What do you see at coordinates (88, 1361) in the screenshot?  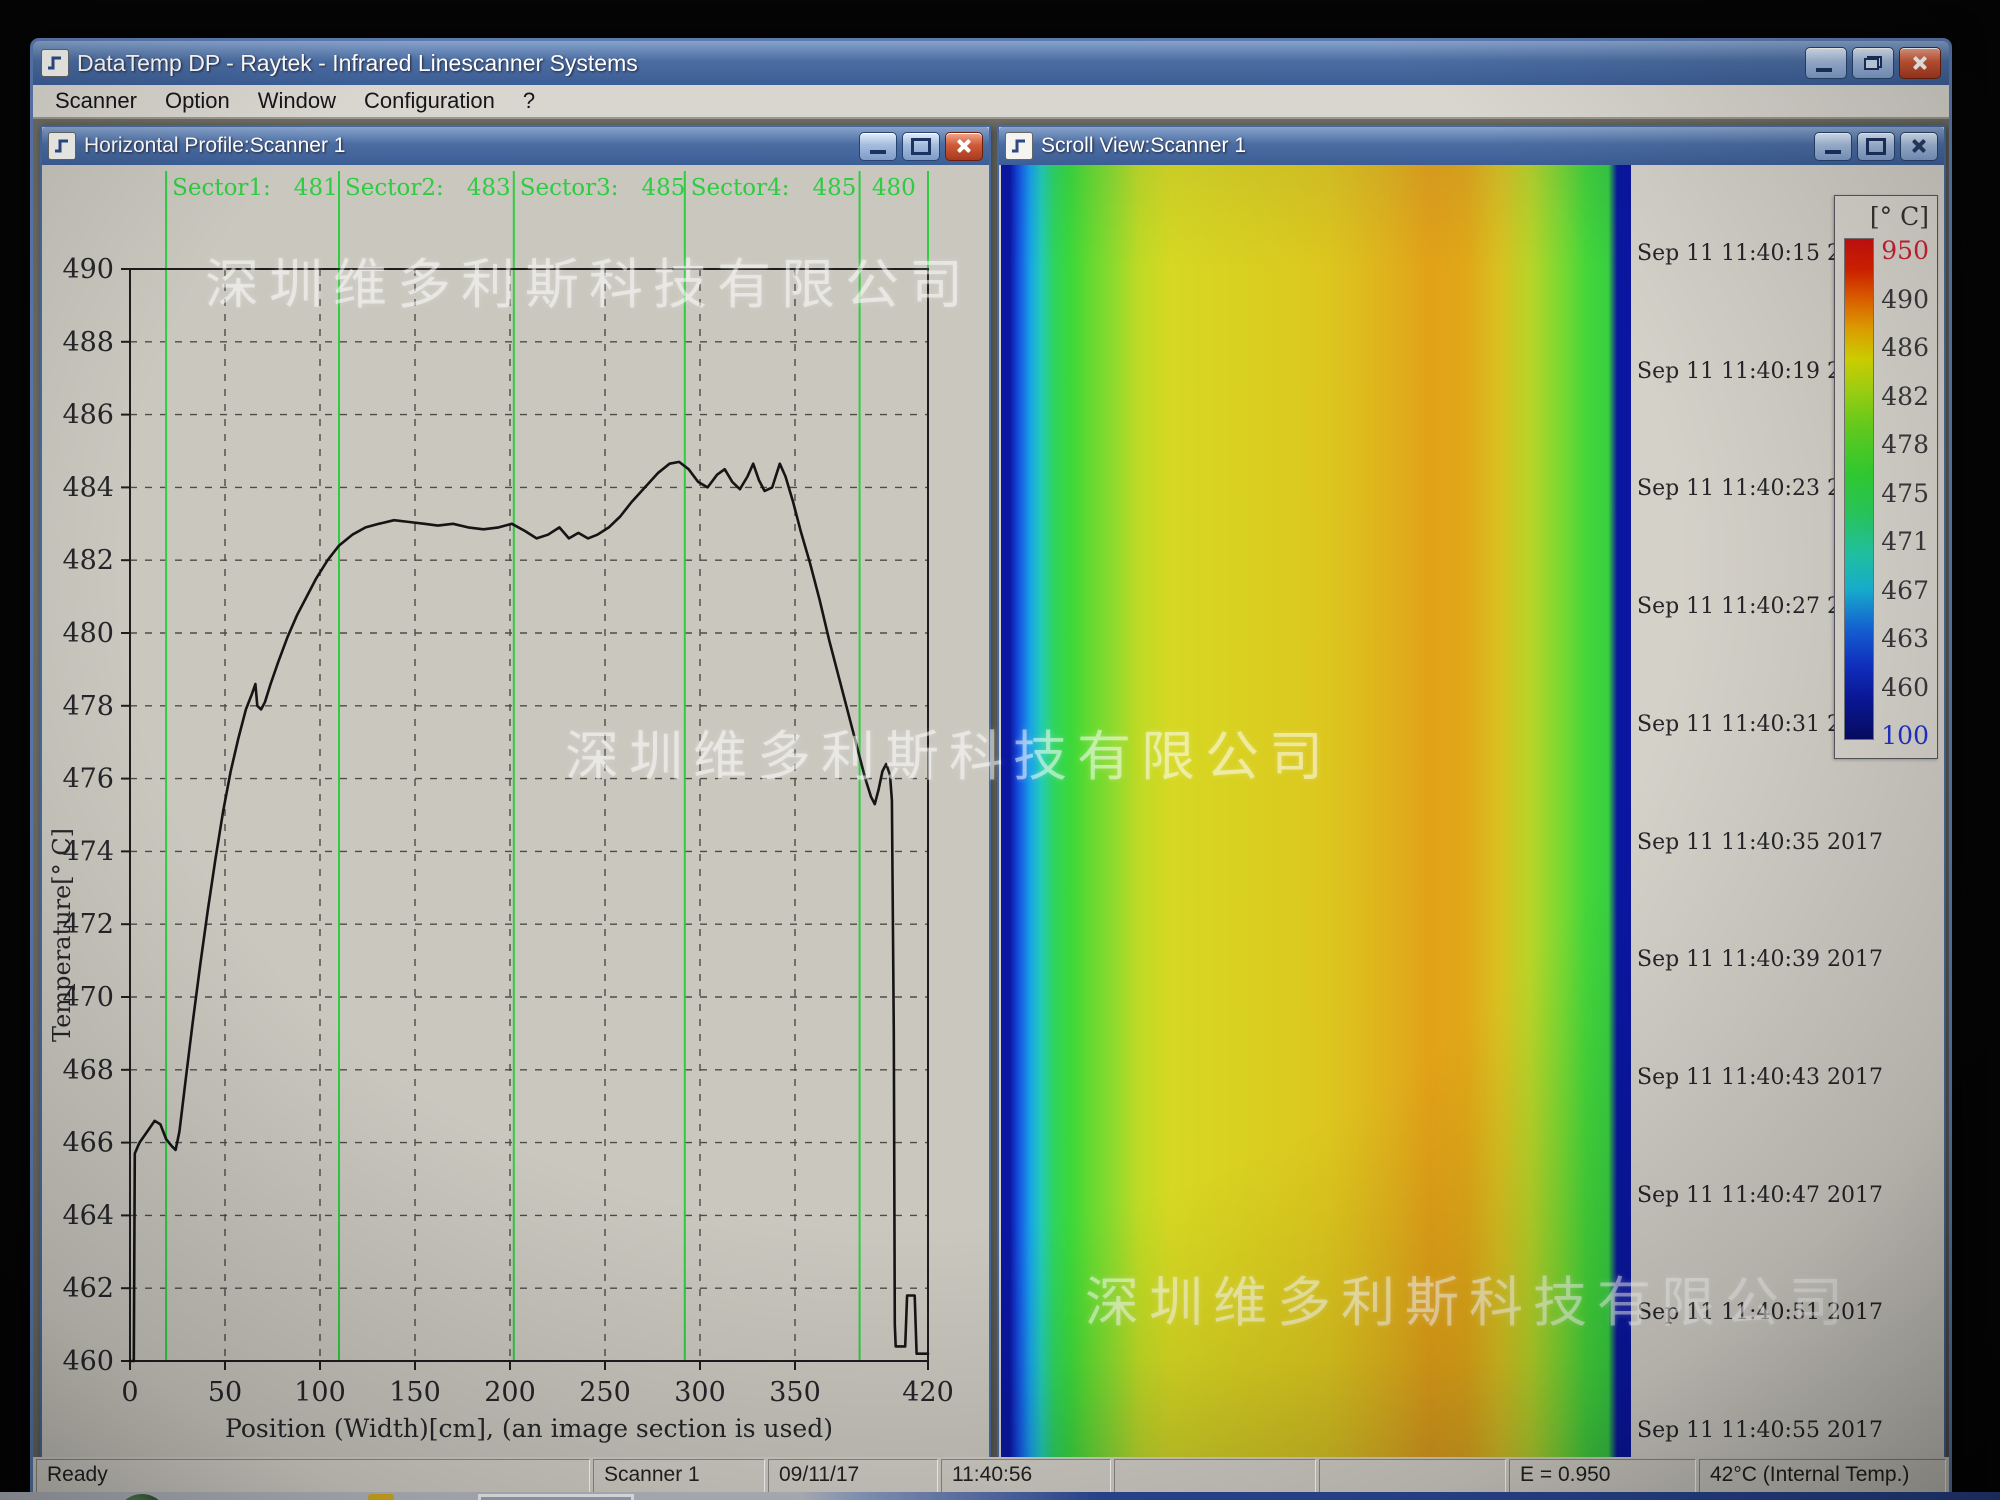 I see `y-tick-label: 460` at bounding box center [88, 1361].